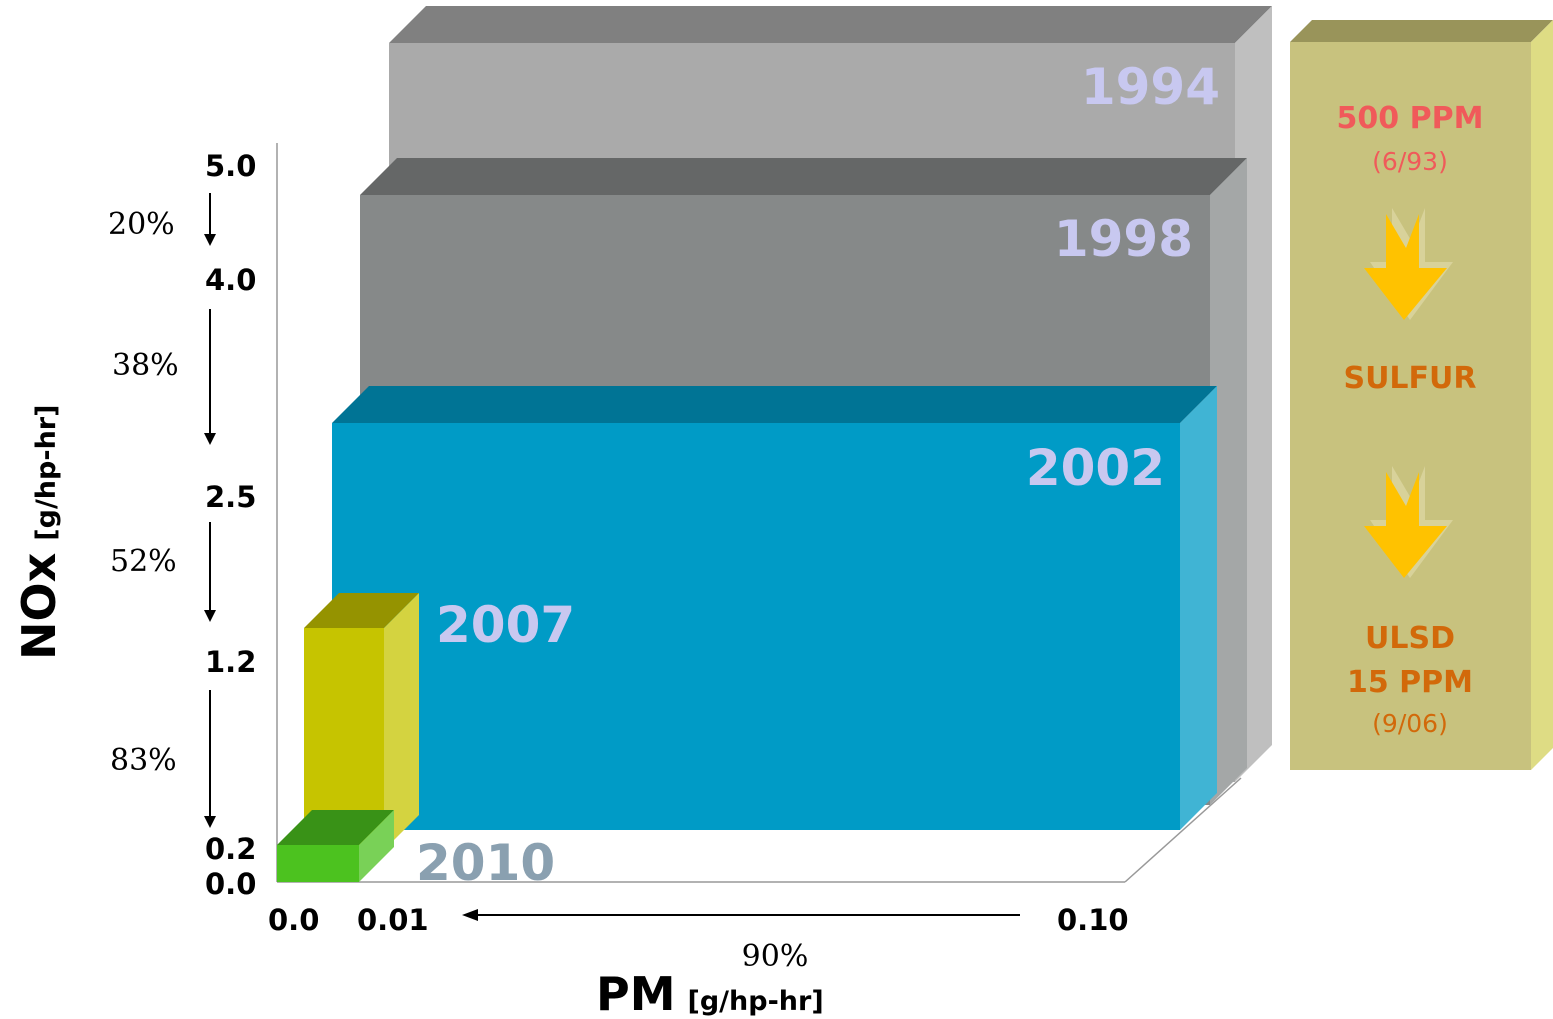  Describe the element at coordinates (39, 532) in the screenshot. I see `y-axis-title: NOx[g/hp-hr]` at that location.